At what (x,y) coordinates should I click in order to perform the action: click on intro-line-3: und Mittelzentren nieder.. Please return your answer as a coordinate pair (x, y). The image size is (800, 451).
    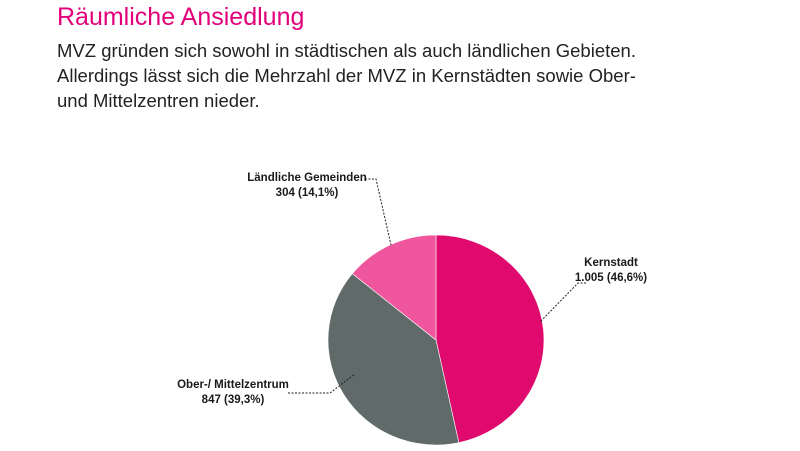
    Looking at the image, I should click on (158, 100).